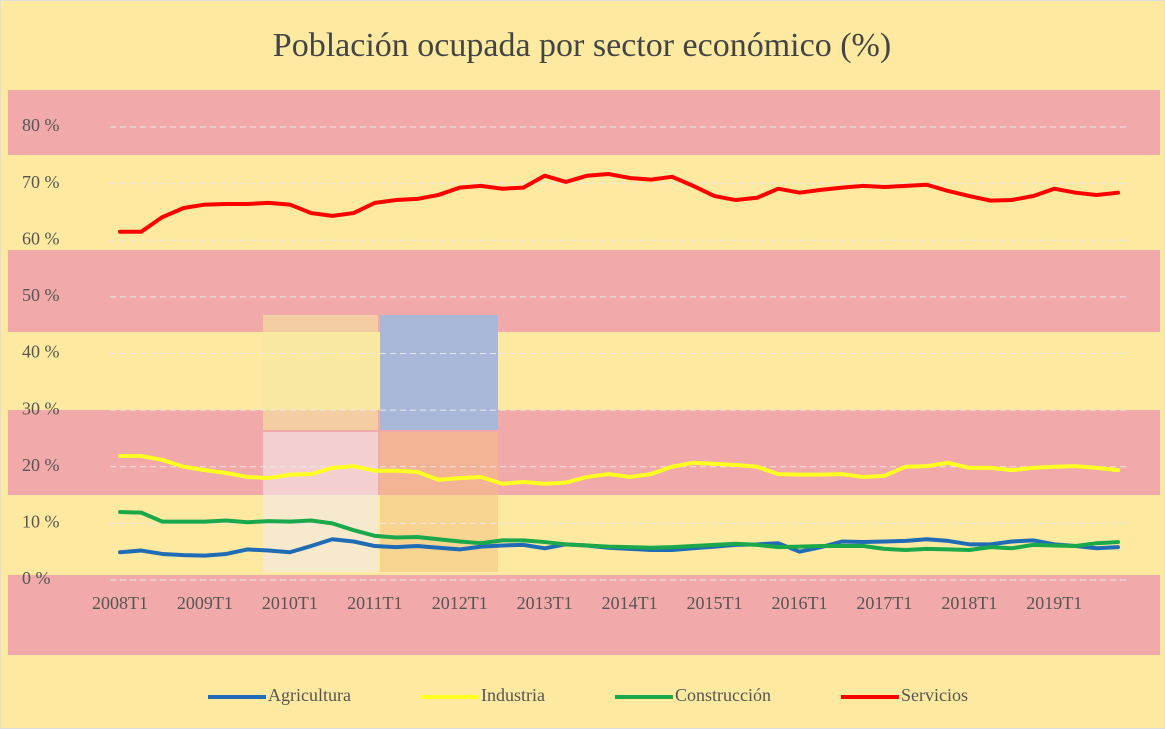  I want to click on y-tick-label: 30 %, so click(41, 408).